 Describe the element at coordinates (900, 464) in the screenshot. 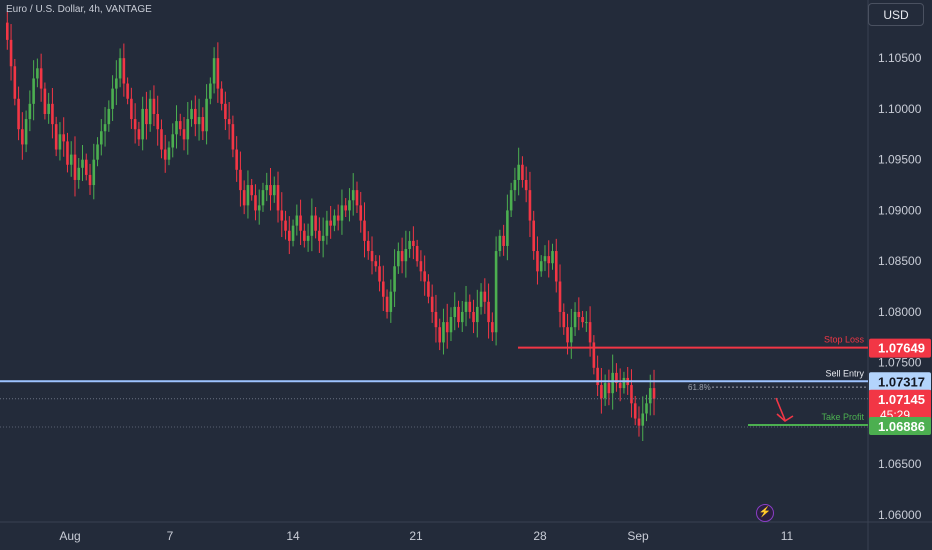

I see `price-tick-label: 1.06500` at that location.